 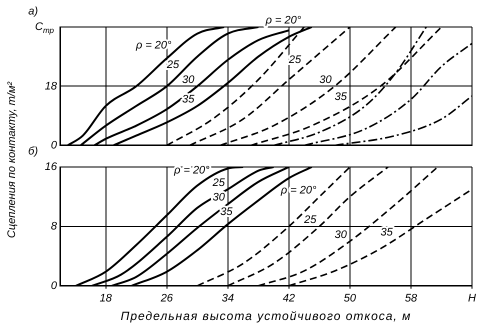 What do you see at coordinates (51, 86) in the screenshot?
I see `y-tick-label: 18` at bounding box center [51, 86].